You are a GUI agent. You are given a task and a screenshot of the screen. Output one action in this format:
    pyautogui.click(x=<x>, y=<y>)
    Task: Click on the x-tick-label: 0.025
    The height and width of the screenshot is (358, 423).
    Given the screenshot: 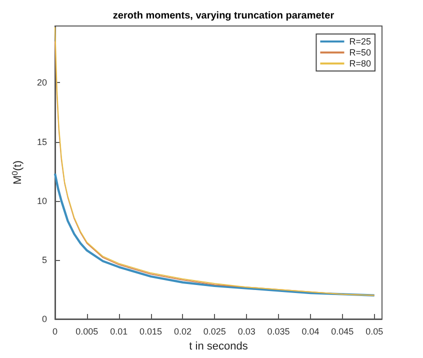 What is the action you would take?
    pyautogui.click(x=214, y=331)
    